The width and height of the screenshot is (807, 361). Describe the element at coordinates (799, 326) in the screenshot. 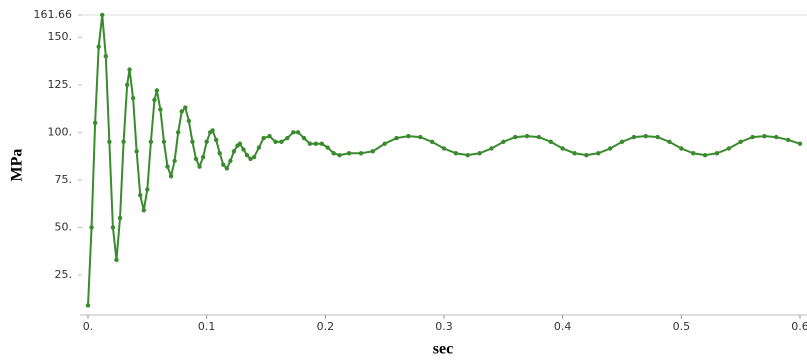

I see `x-tick-label: 0.6` at that location.